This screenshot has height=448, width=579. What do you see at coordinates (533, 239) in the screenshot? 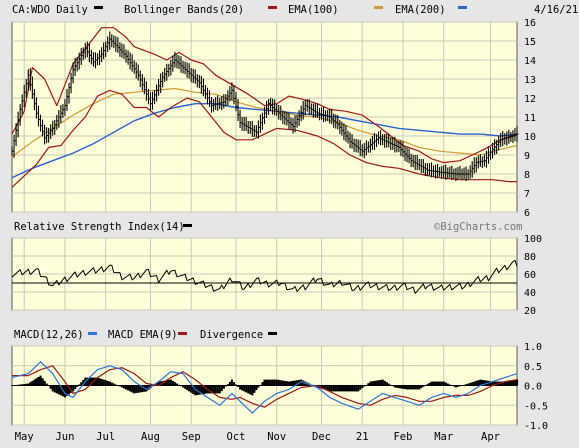
I see `y-tick-label: 100` at bounding box center [533, 239].